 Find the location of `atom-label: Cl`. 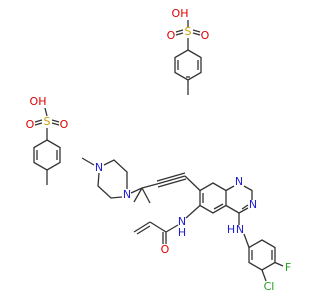

atom-label: Cl is located at coordinates (269, 286).